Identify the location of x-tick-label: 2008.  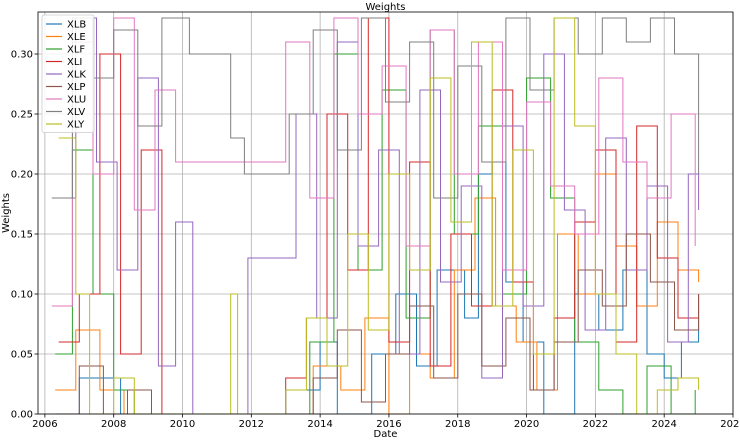
(113, 424).